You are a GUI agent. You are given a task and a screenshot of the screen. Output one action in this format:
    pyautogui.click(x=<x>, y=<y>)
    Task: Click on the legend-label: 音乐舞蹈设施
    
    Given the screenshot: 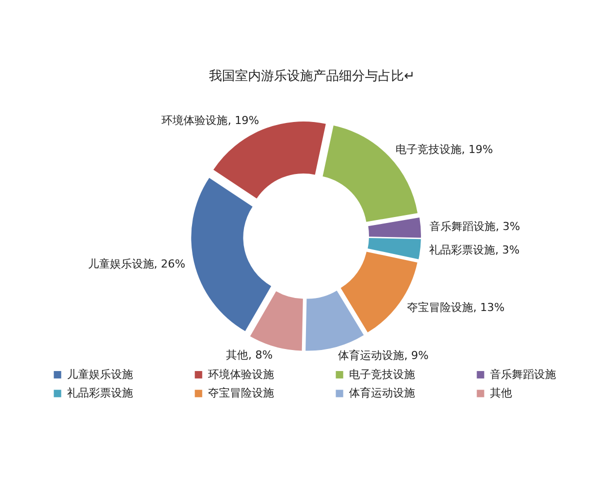 What is the action you would take?
    pyautogui.click(x=523, y=374)
    